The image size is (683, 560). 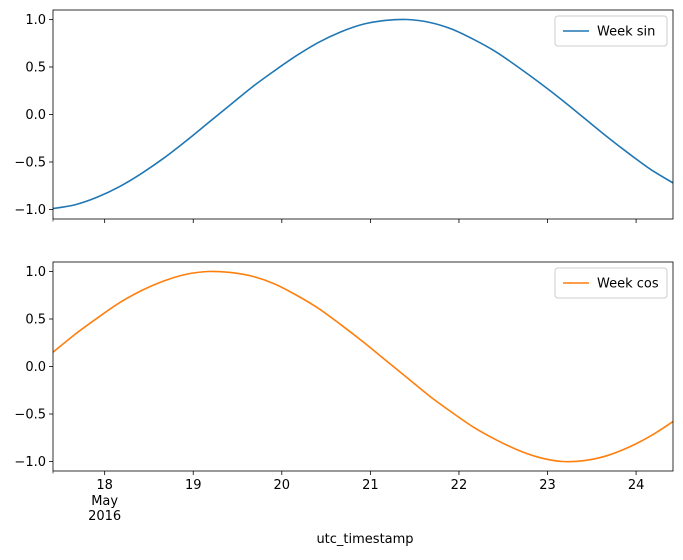 What do you see at coordinates (193, 485) in the screenshot?
I see `x-tick-label: 19` at bounding box center [193, 485].